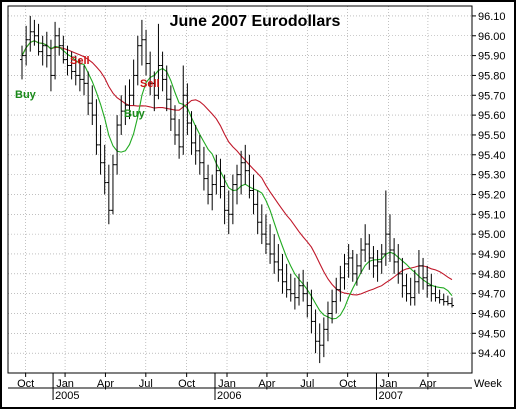 The height and width of the screenshot is (409, 516). I want to click on y-tick-label: 96.10, so click(492, 17).